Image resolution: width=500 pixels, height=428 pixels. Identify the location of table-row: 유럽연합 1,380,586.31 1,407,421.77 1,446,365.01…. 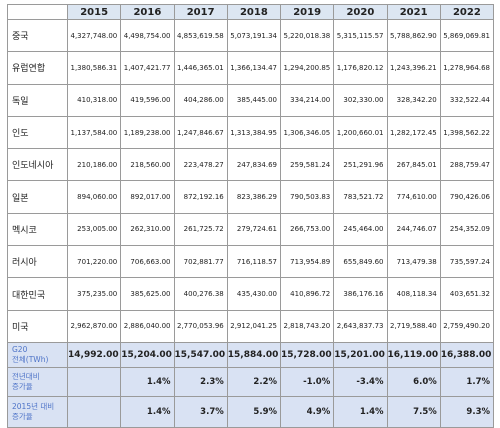
(251, 68).